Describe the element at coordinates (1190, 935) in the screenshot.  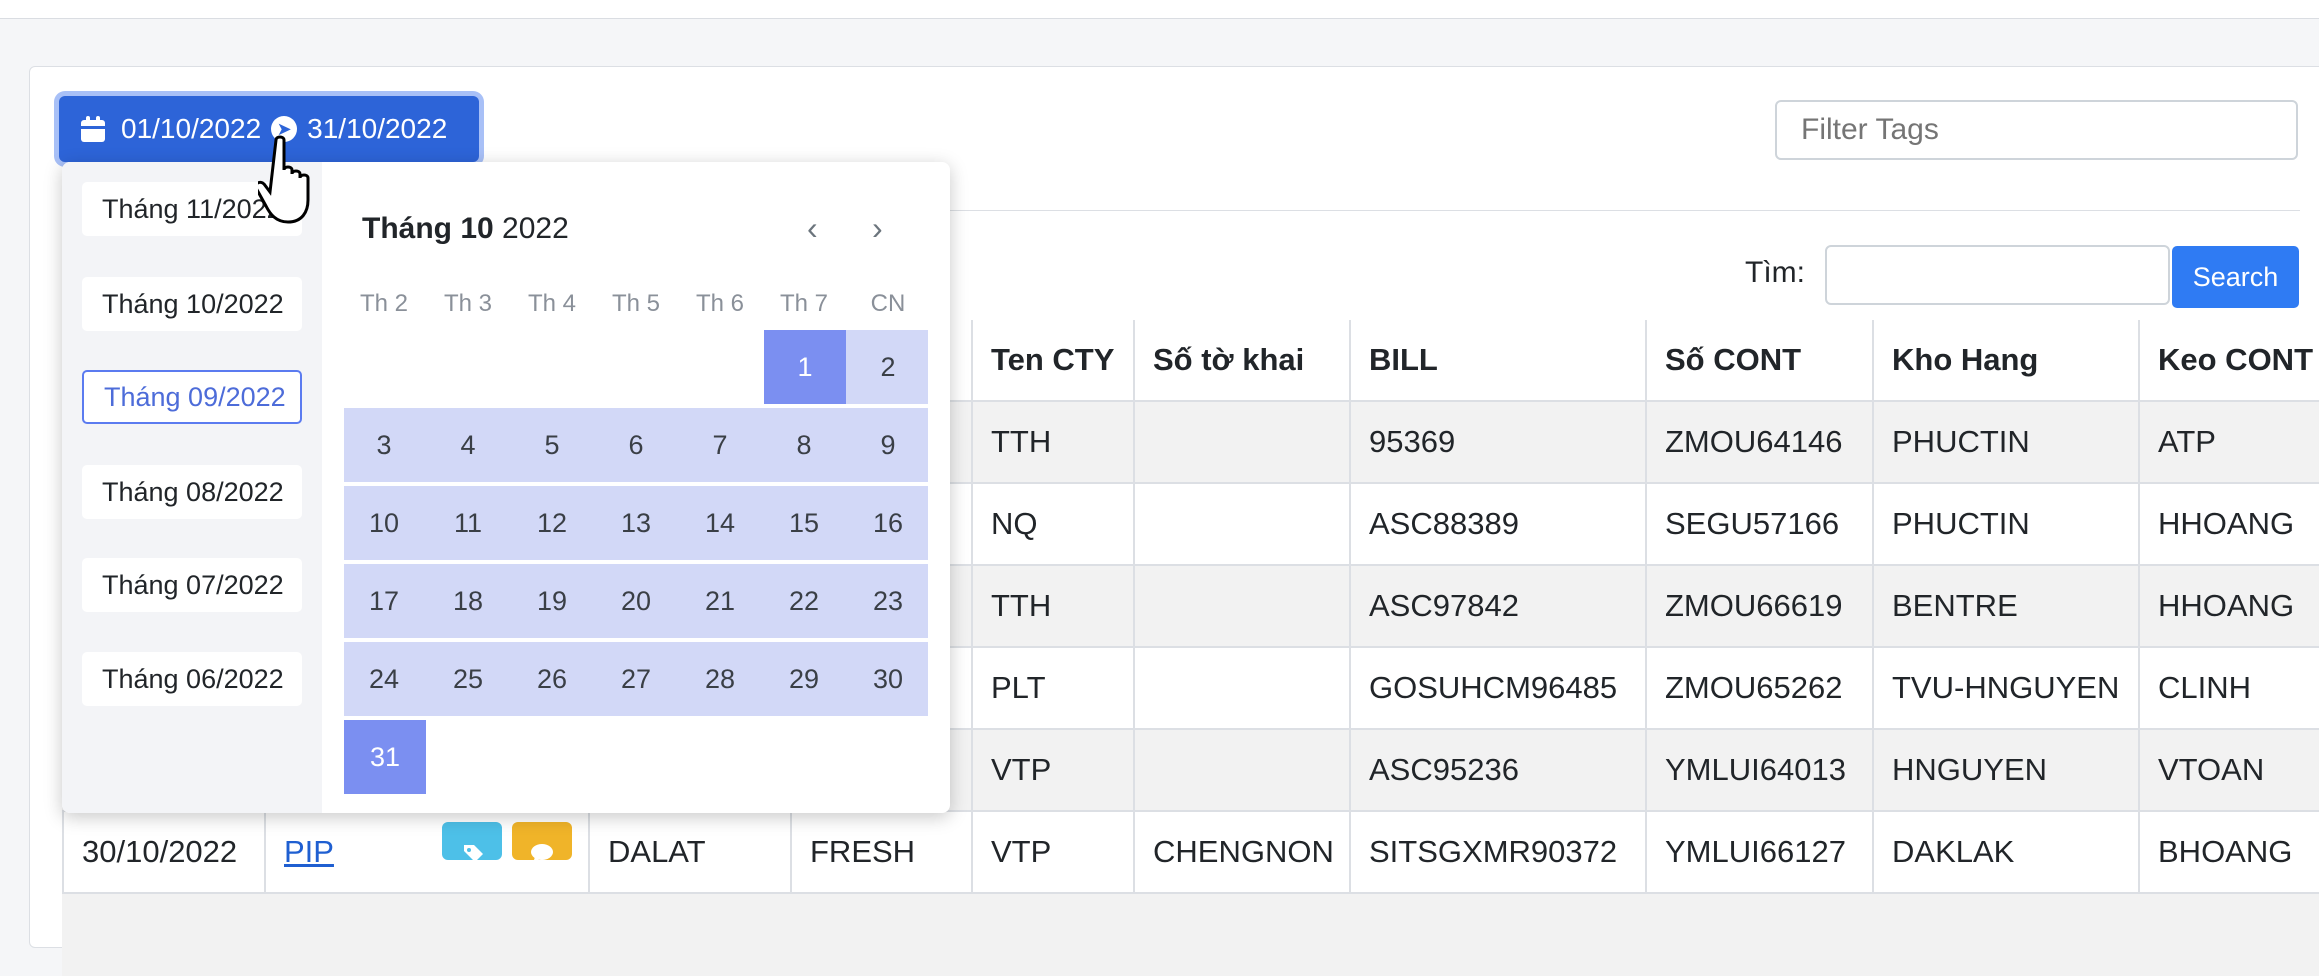
I see `table-row` at that location.